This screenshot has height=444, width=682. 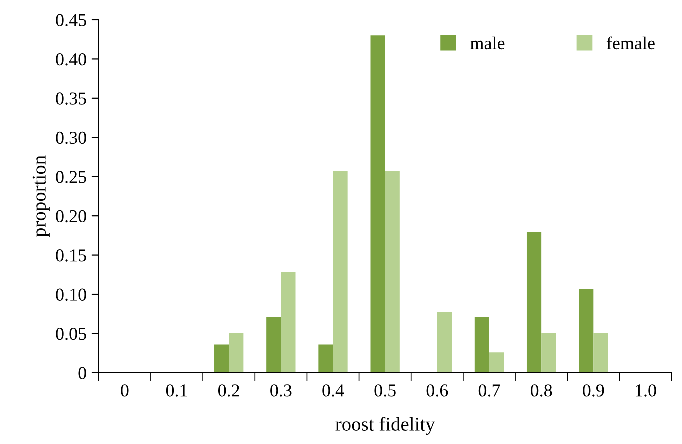 What do you see at coordinates (125, 390) in the screenshot?
I see `x-tick-label: 0` at bounding box center [125, 390].